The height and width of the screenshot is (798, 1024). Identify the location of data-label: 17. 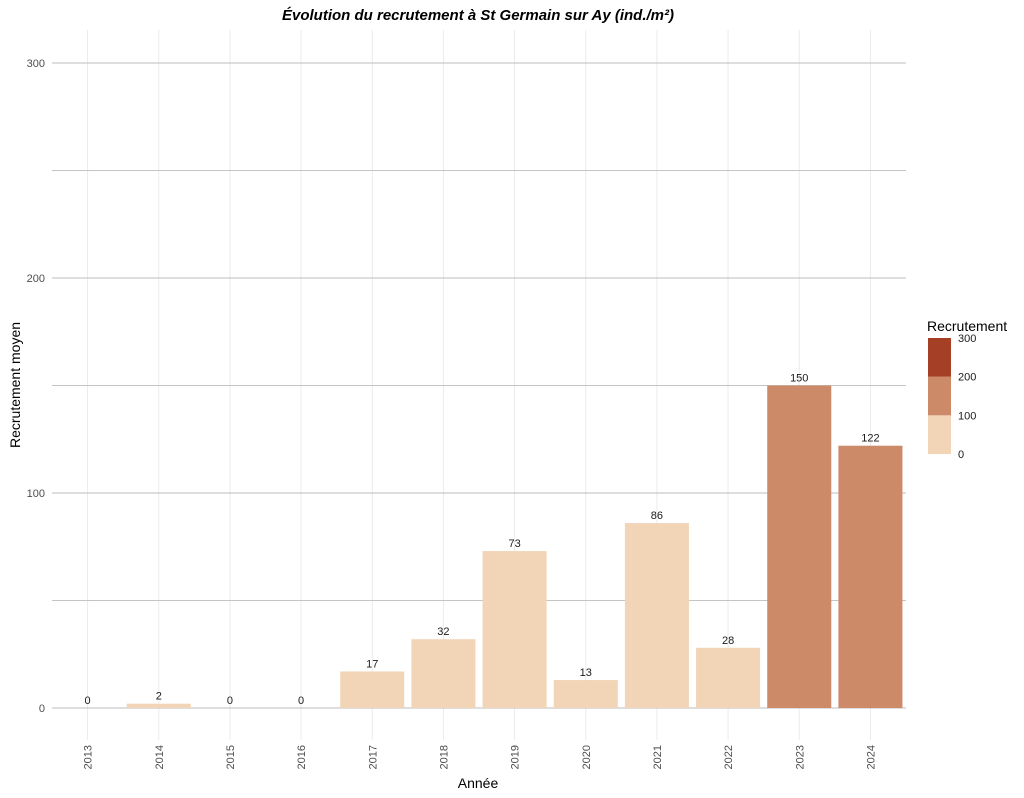
(372, 664).